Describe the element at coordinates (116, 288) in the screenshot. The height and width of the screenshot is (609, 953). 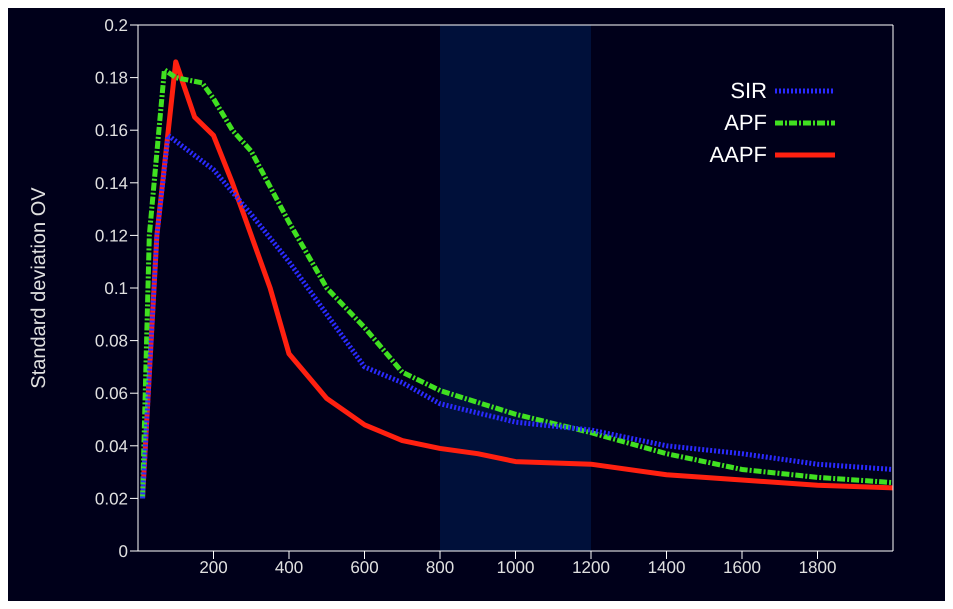
I see `y-tick-label: 0.1` at that location.